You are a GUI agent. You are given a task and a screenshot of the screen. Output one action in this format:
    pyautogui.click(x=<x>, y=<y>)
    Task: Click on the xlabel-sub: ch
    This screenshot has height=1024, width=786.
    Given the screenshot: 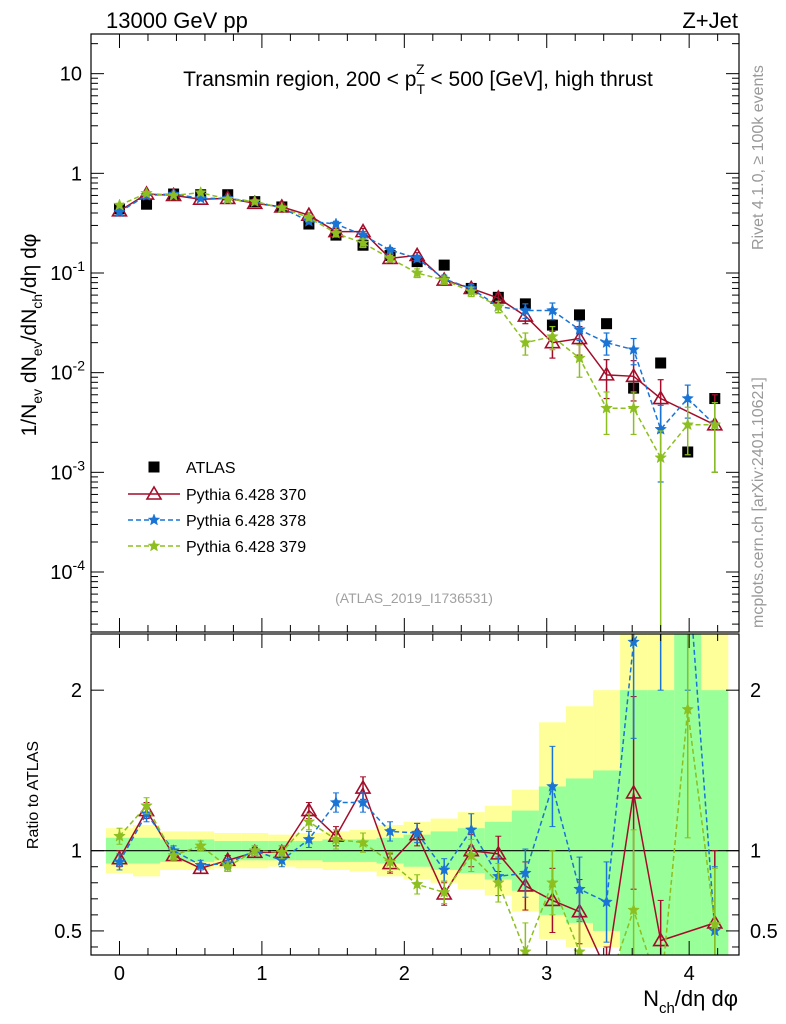 What is the action you would take?
    pyautogui.click(x=667, y=1008)
    